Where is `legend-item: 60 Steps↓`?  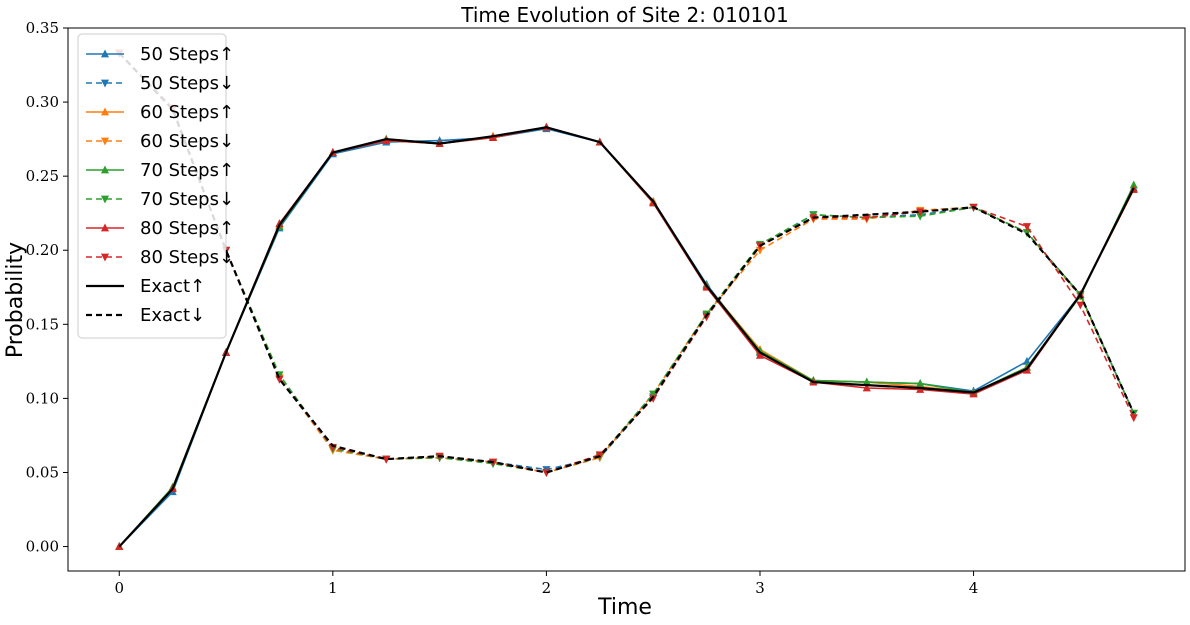 legend-item: 60 Steps↓ is located at coordinates (160, 141).